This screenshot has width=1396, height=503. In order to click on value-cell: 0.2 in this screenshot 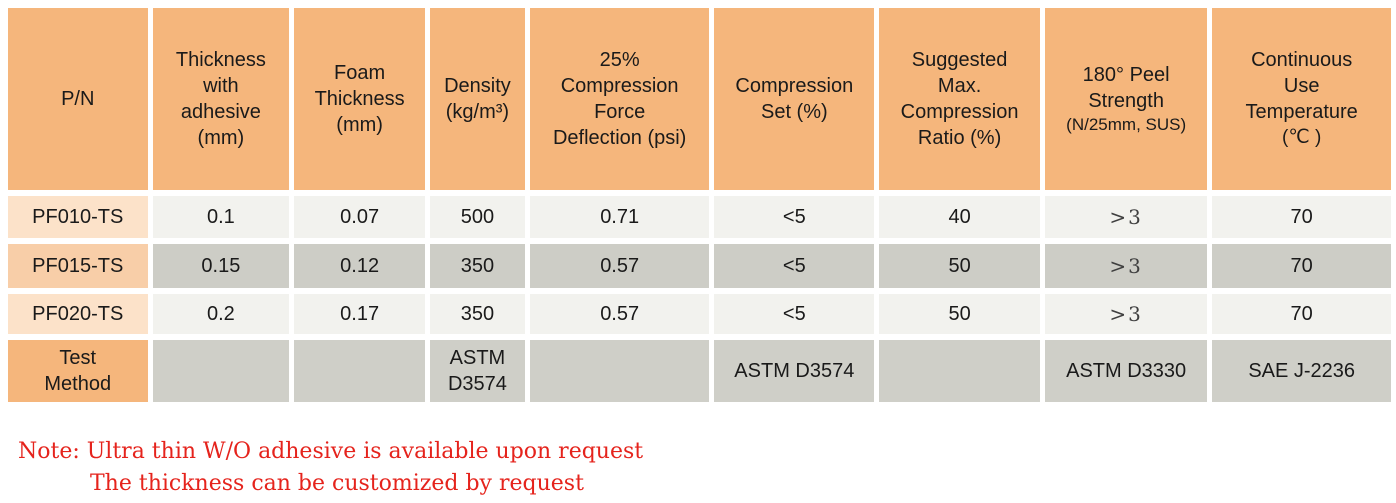, I will do `click(221, 314)`.